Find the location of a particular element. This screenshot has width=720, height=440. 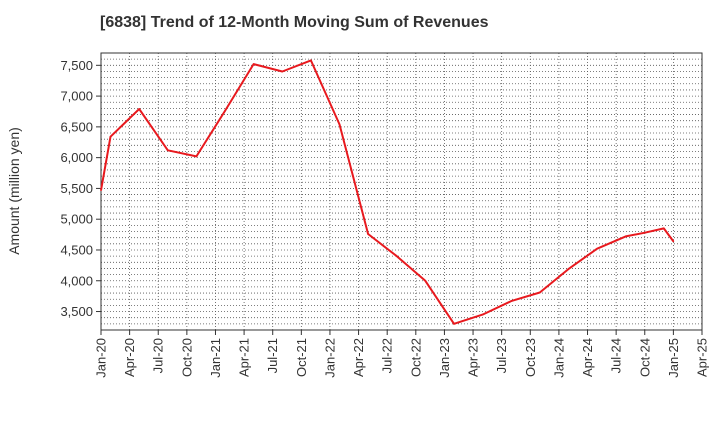

x-tick-label: Jan-25 is located at coordinates (673, 358).